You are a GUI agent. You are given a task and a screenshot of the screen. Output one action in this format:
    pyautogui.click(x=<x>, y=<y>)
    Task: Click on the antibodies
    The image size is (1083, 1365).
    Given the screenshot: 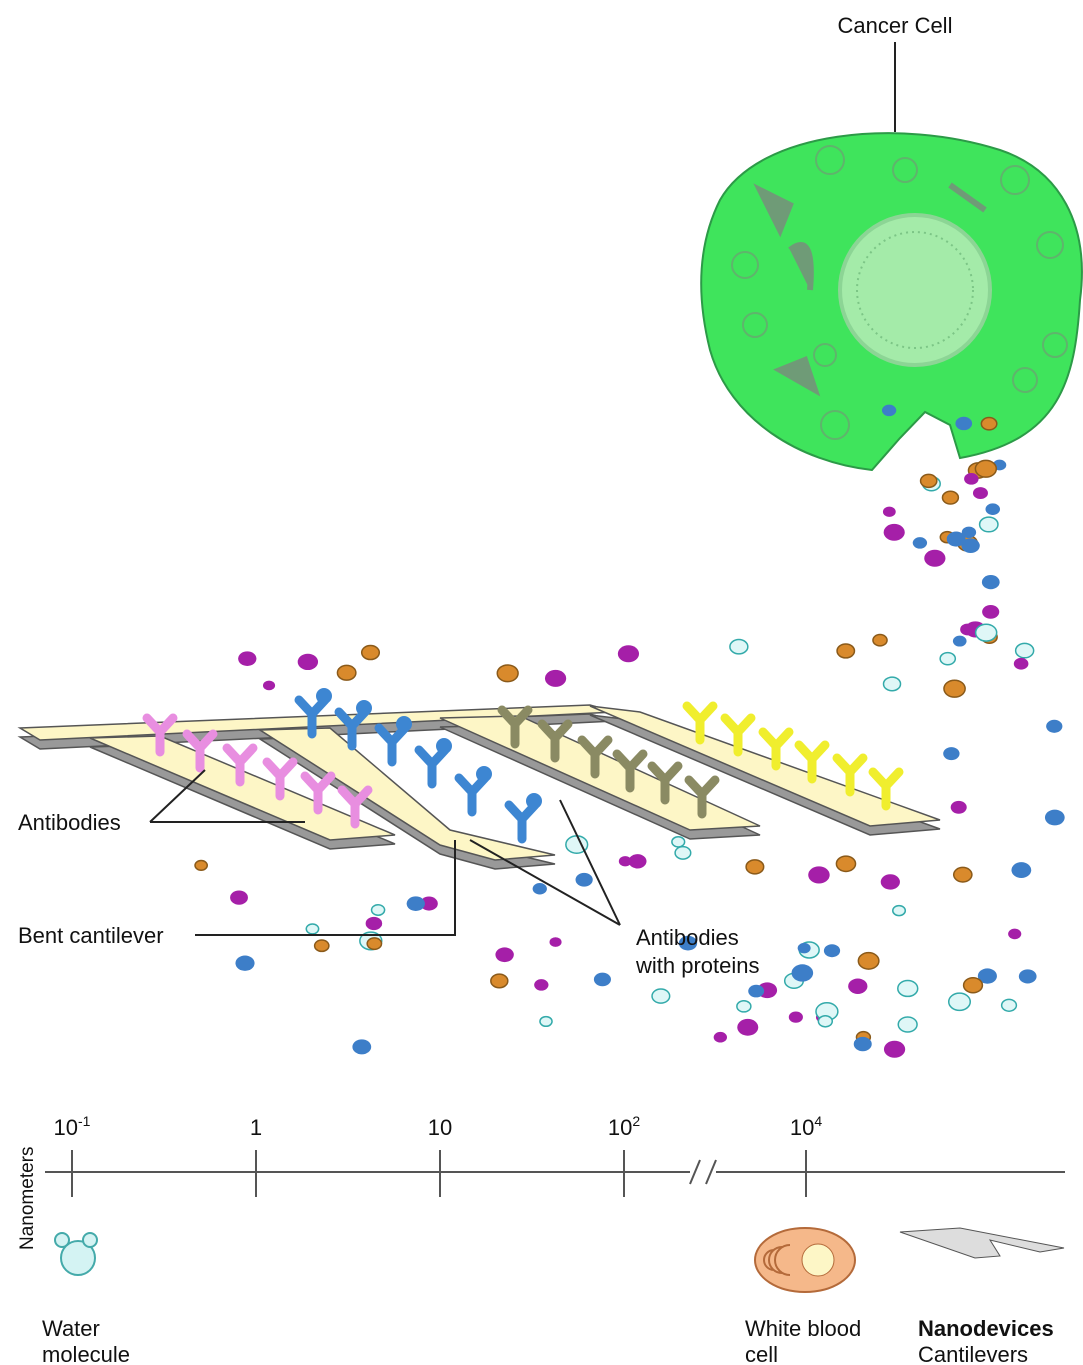 What is the action you would take?
    pyautogui.click(x=523, y=766)
    